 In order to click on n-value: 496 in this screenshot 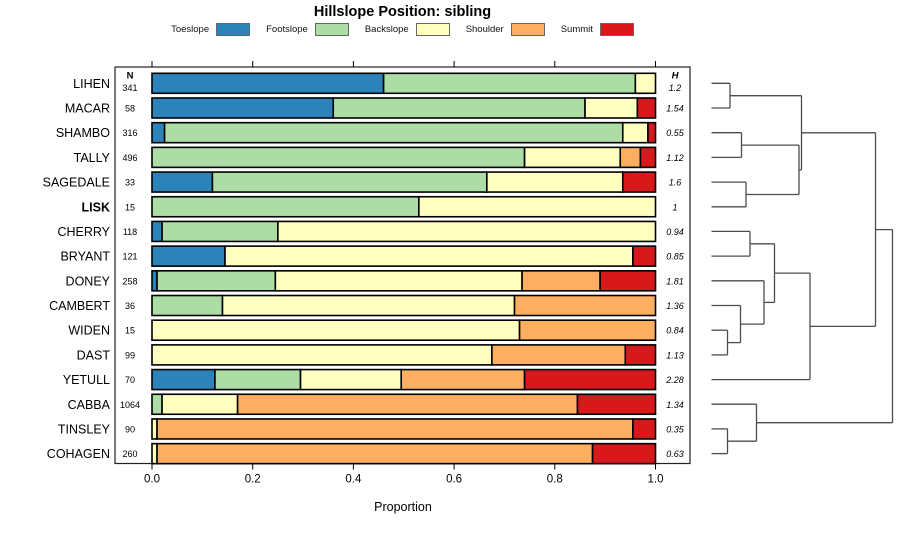, I will do `click(129, 158)`.